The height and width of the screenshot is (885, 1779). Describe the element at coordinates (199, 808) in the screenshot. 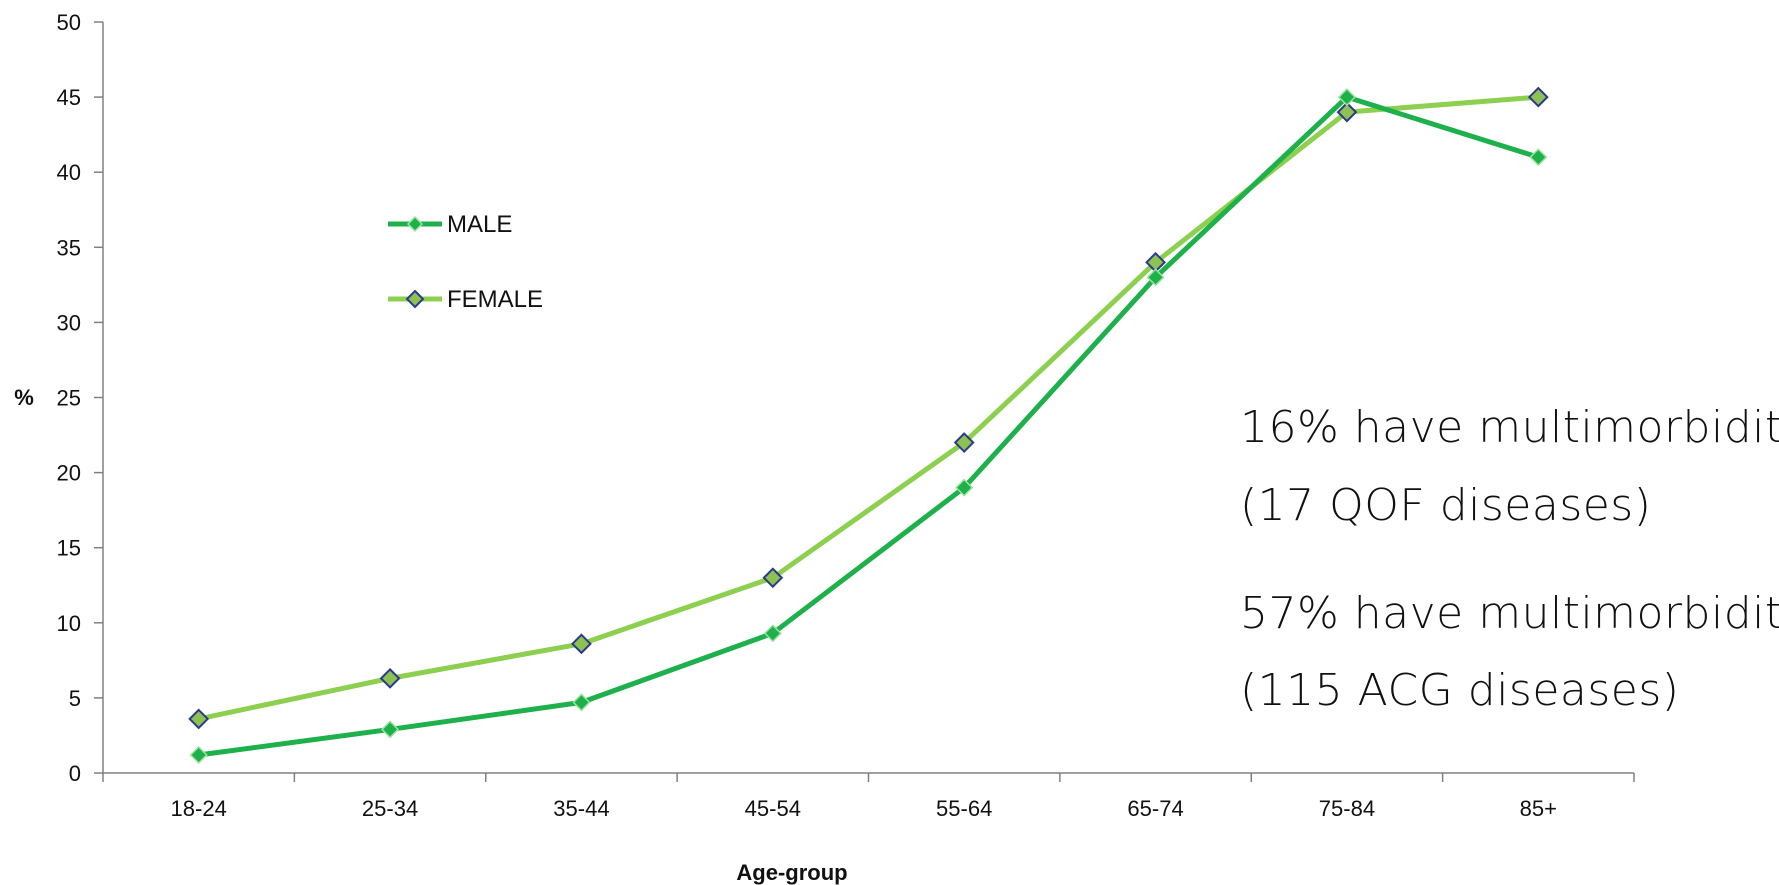

I see `x-tick-label: 18-24` at that location.